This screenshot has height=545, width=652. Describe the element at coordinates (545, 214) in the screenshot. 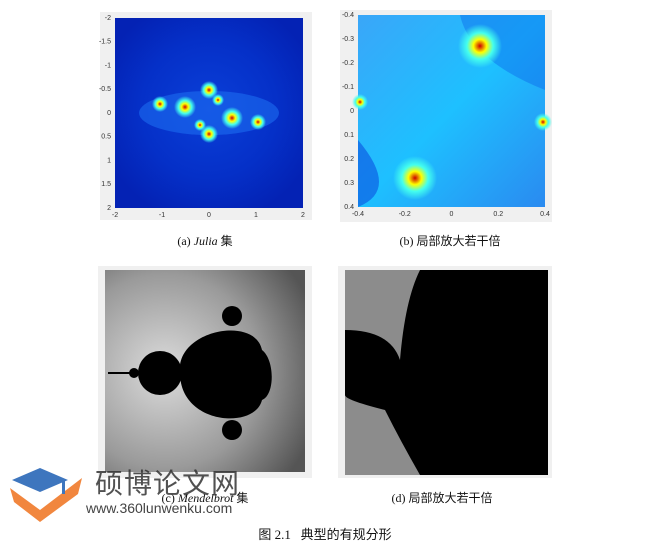

I see `x-tick-label: 0.4` at that location.